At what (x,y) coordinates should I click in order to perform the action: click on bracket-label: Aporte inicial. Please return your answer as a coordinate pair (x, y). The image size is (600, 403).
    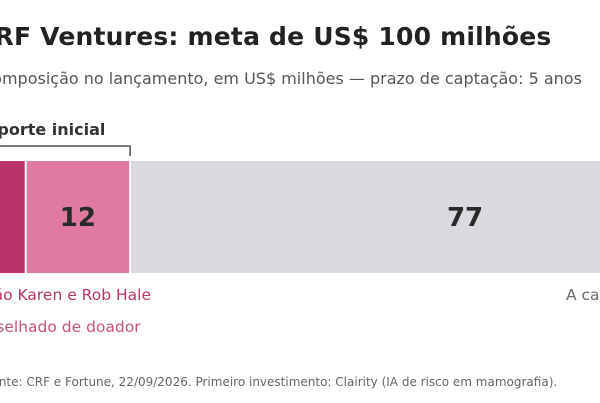
    Looking at the image, I should click on (53, 129).